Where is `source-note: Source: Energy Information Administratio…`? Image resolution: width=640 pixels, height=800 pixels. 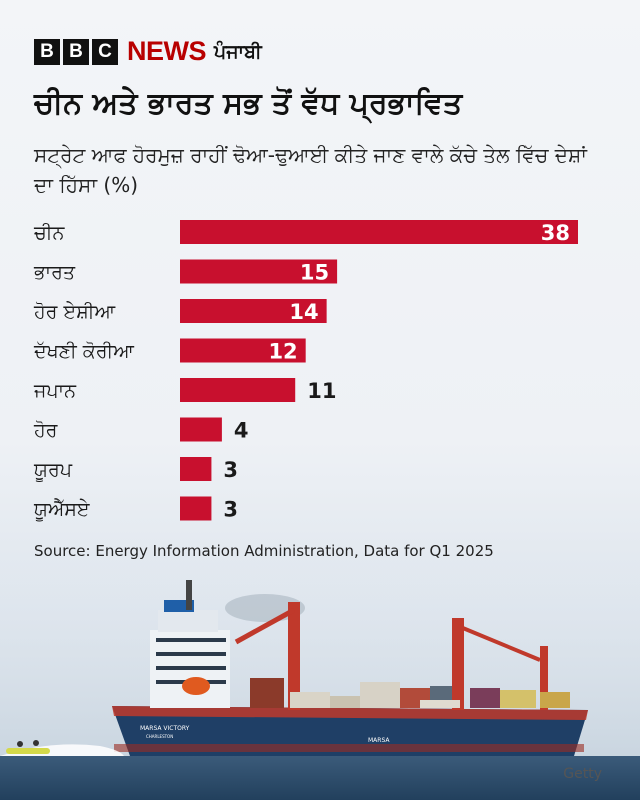
source-note: Source: Energy Information Administratio… is located at coordinates (264, 551).